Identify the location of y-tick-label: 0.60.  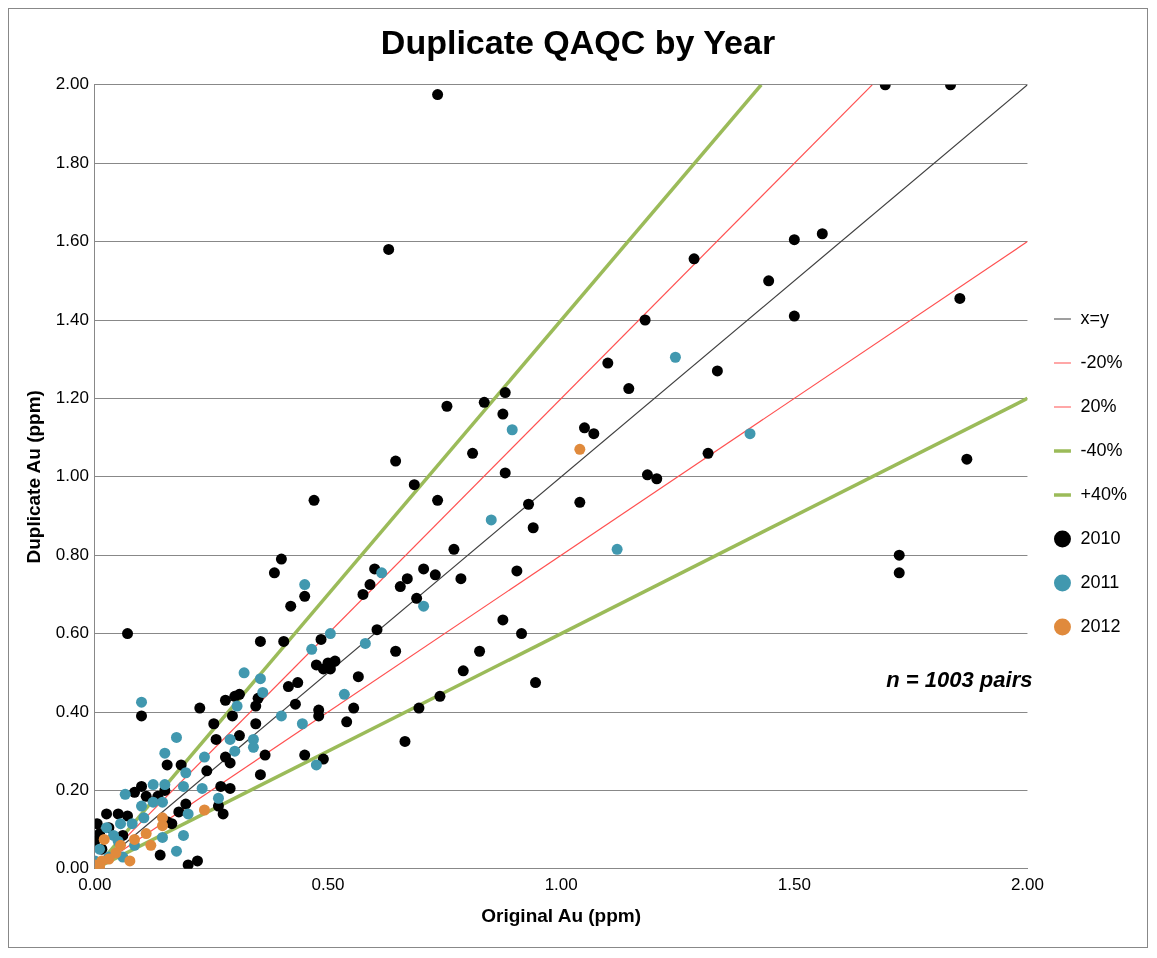
(72, 633).